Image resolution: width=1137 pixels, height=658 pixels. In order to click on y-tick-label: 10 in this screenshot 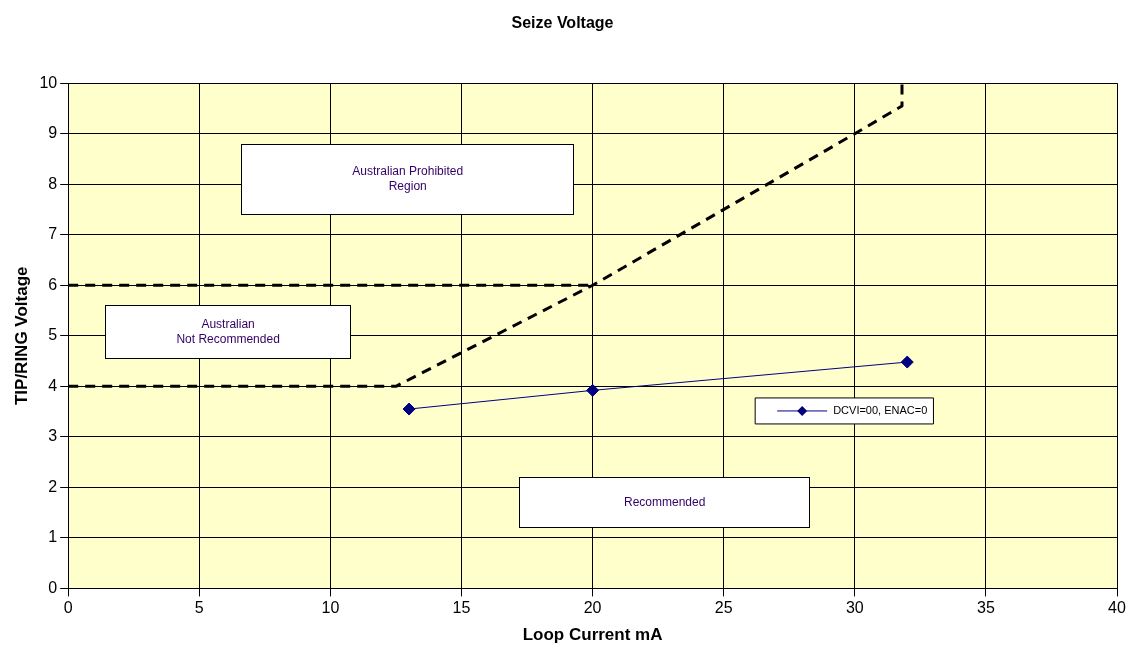, I will do `click(48, 82)`.